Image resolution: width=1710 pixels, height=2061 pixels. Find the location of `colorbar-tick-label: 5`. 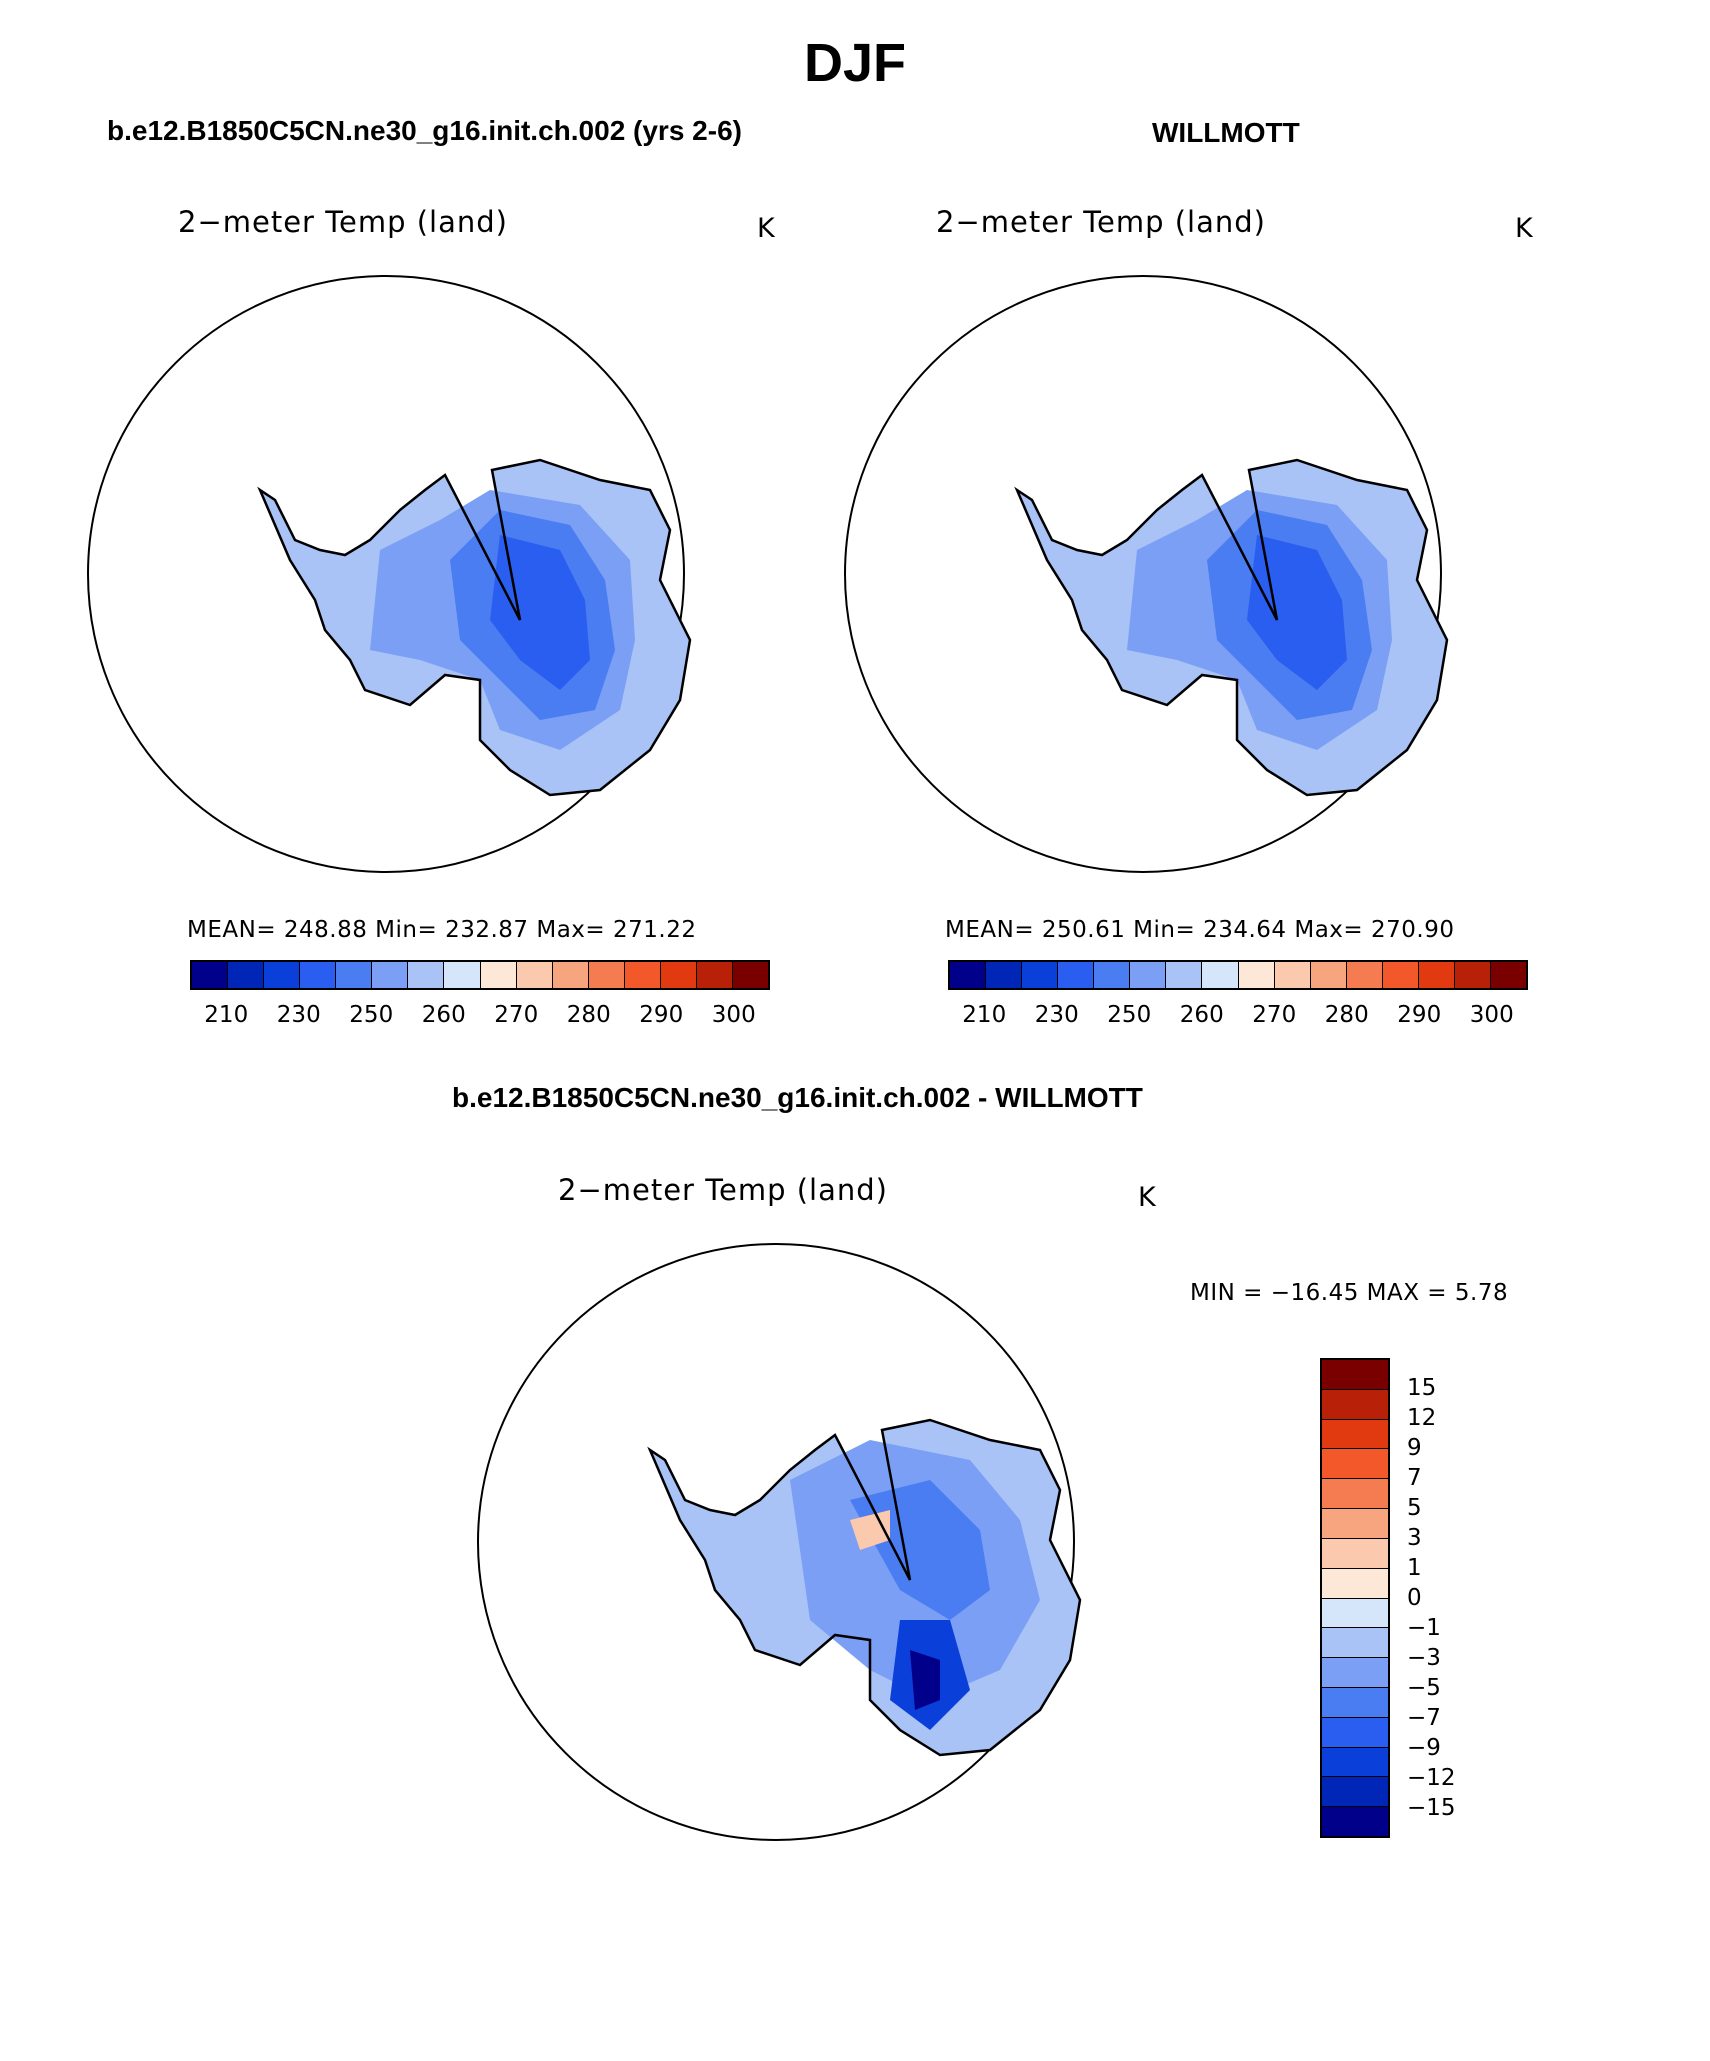

colorbar-tick-label: 5 is located at coordinates (1414, 1508).